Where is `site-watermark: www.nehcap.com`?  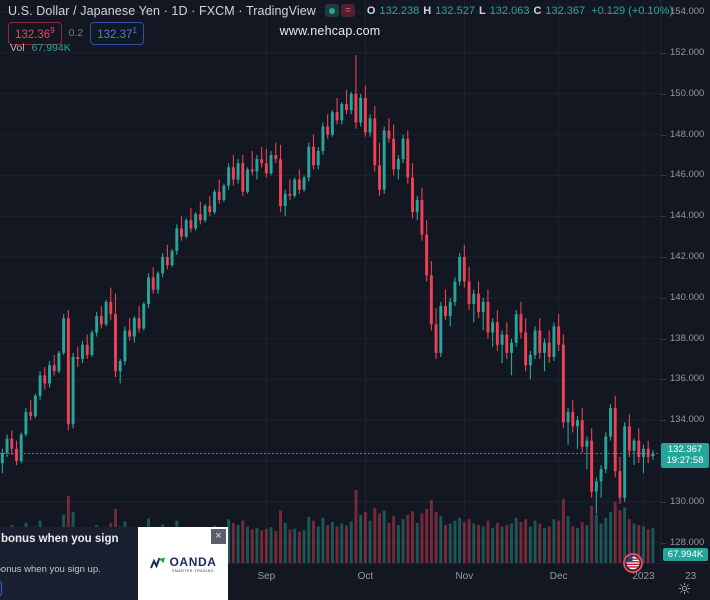
site-watermark: www.nehcap.com is located at coordinates (330, 31).